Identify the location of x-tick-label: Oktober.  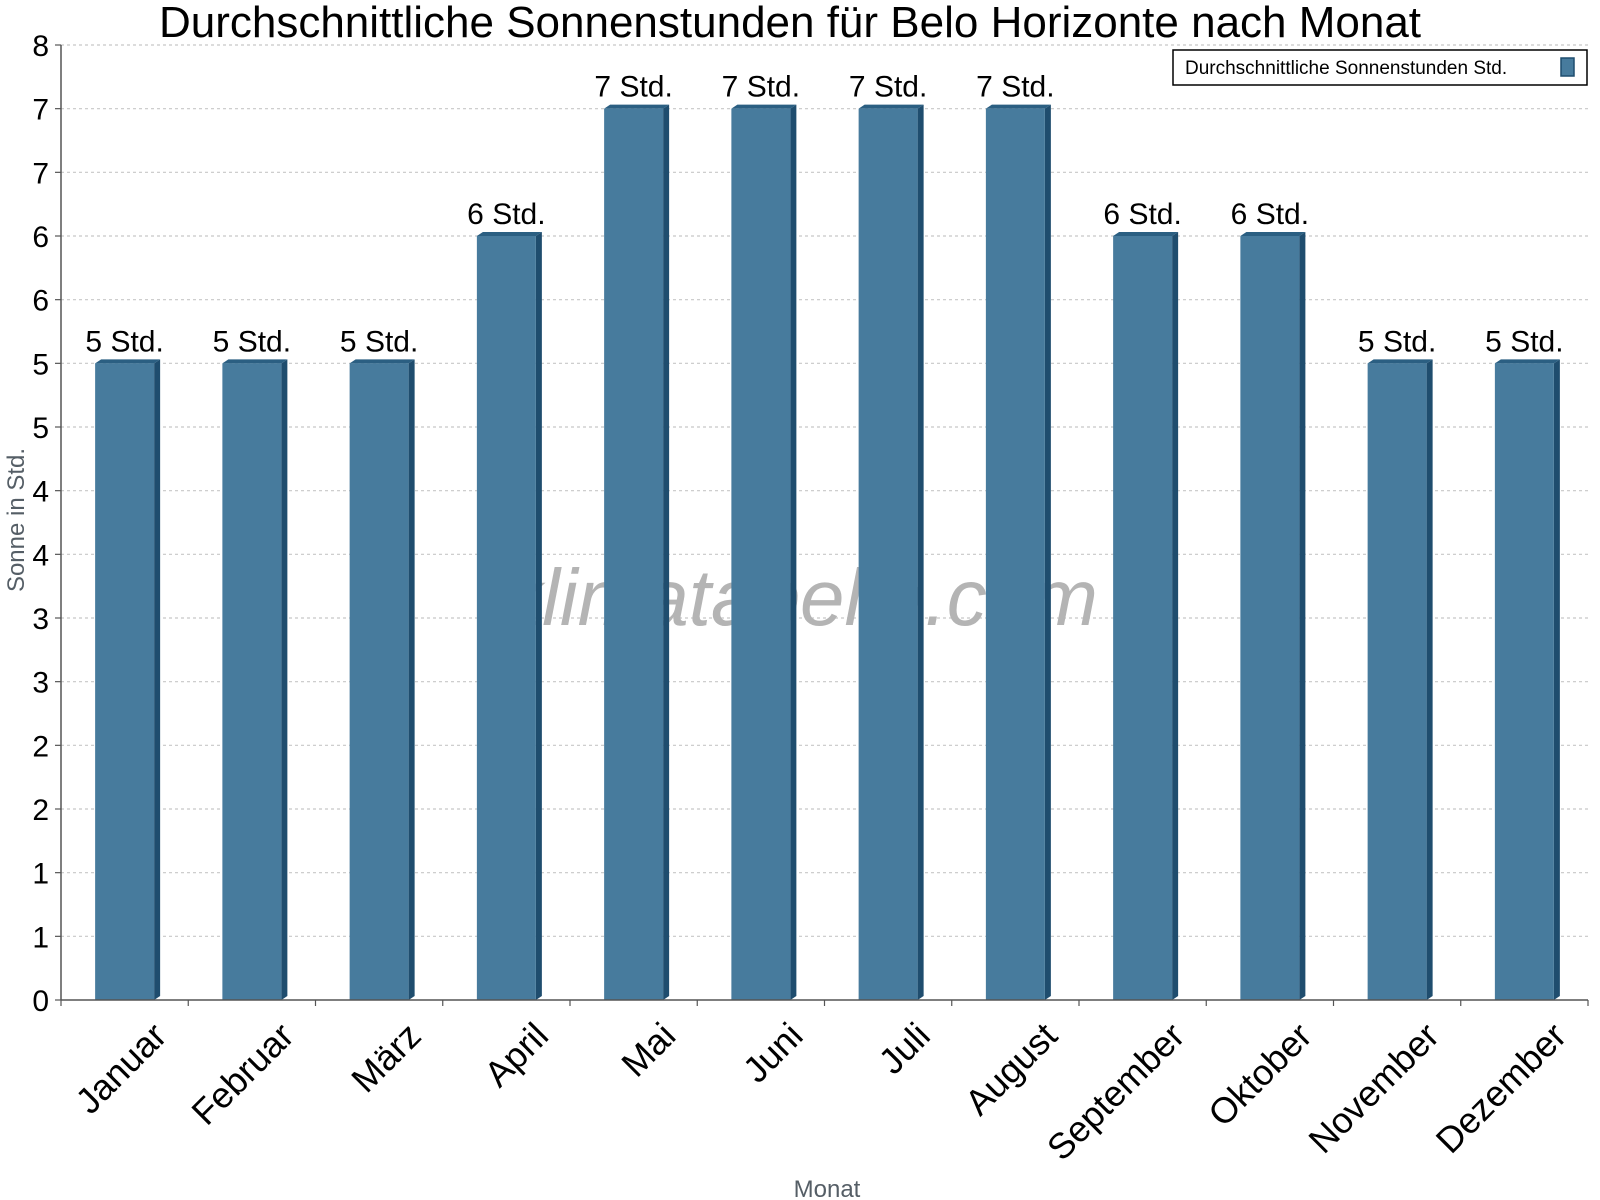
(1260, 1075).